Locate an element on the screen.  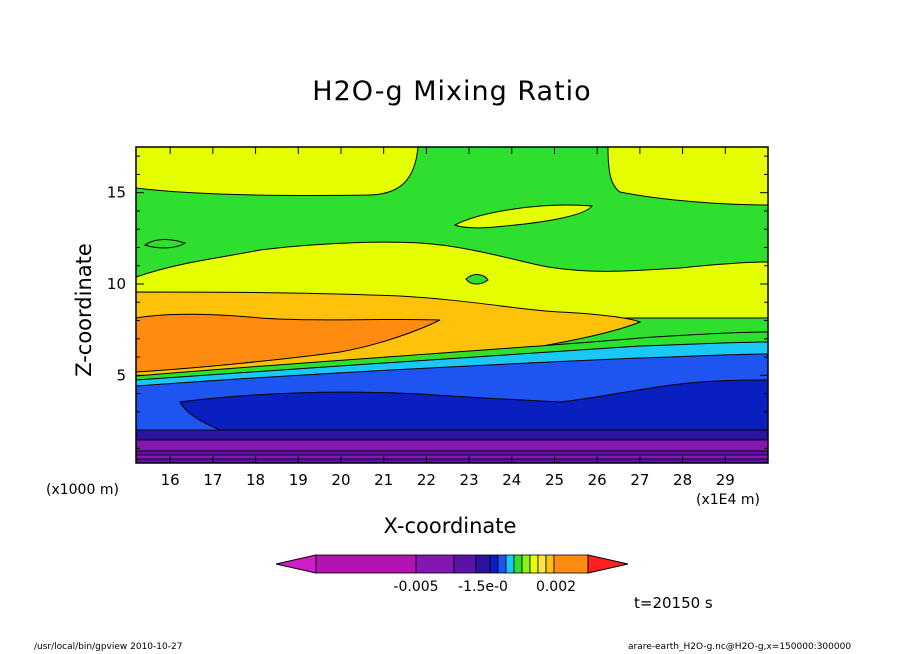
colorbar-tick-label: -0.005 is located at coordinates (415, 587).